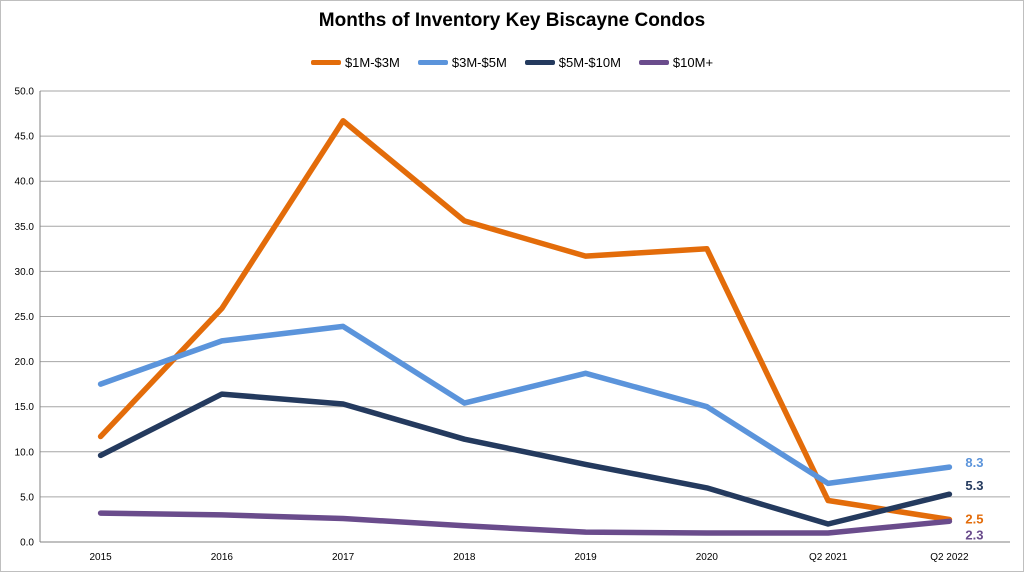 This screenshot has height=572, width=1024. I want to click on y-tick-label: 30.0, so click(25, 272).